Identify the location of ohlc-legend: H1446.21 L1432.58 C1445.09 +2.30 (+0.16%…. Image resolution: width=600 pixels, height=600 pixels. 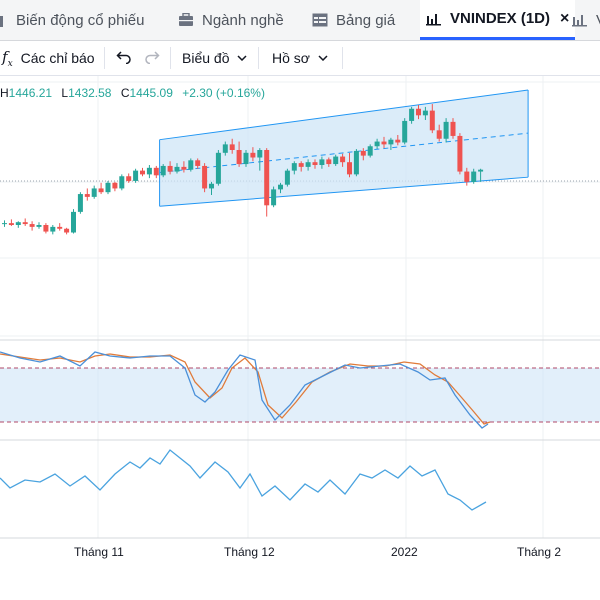
(132, 93).